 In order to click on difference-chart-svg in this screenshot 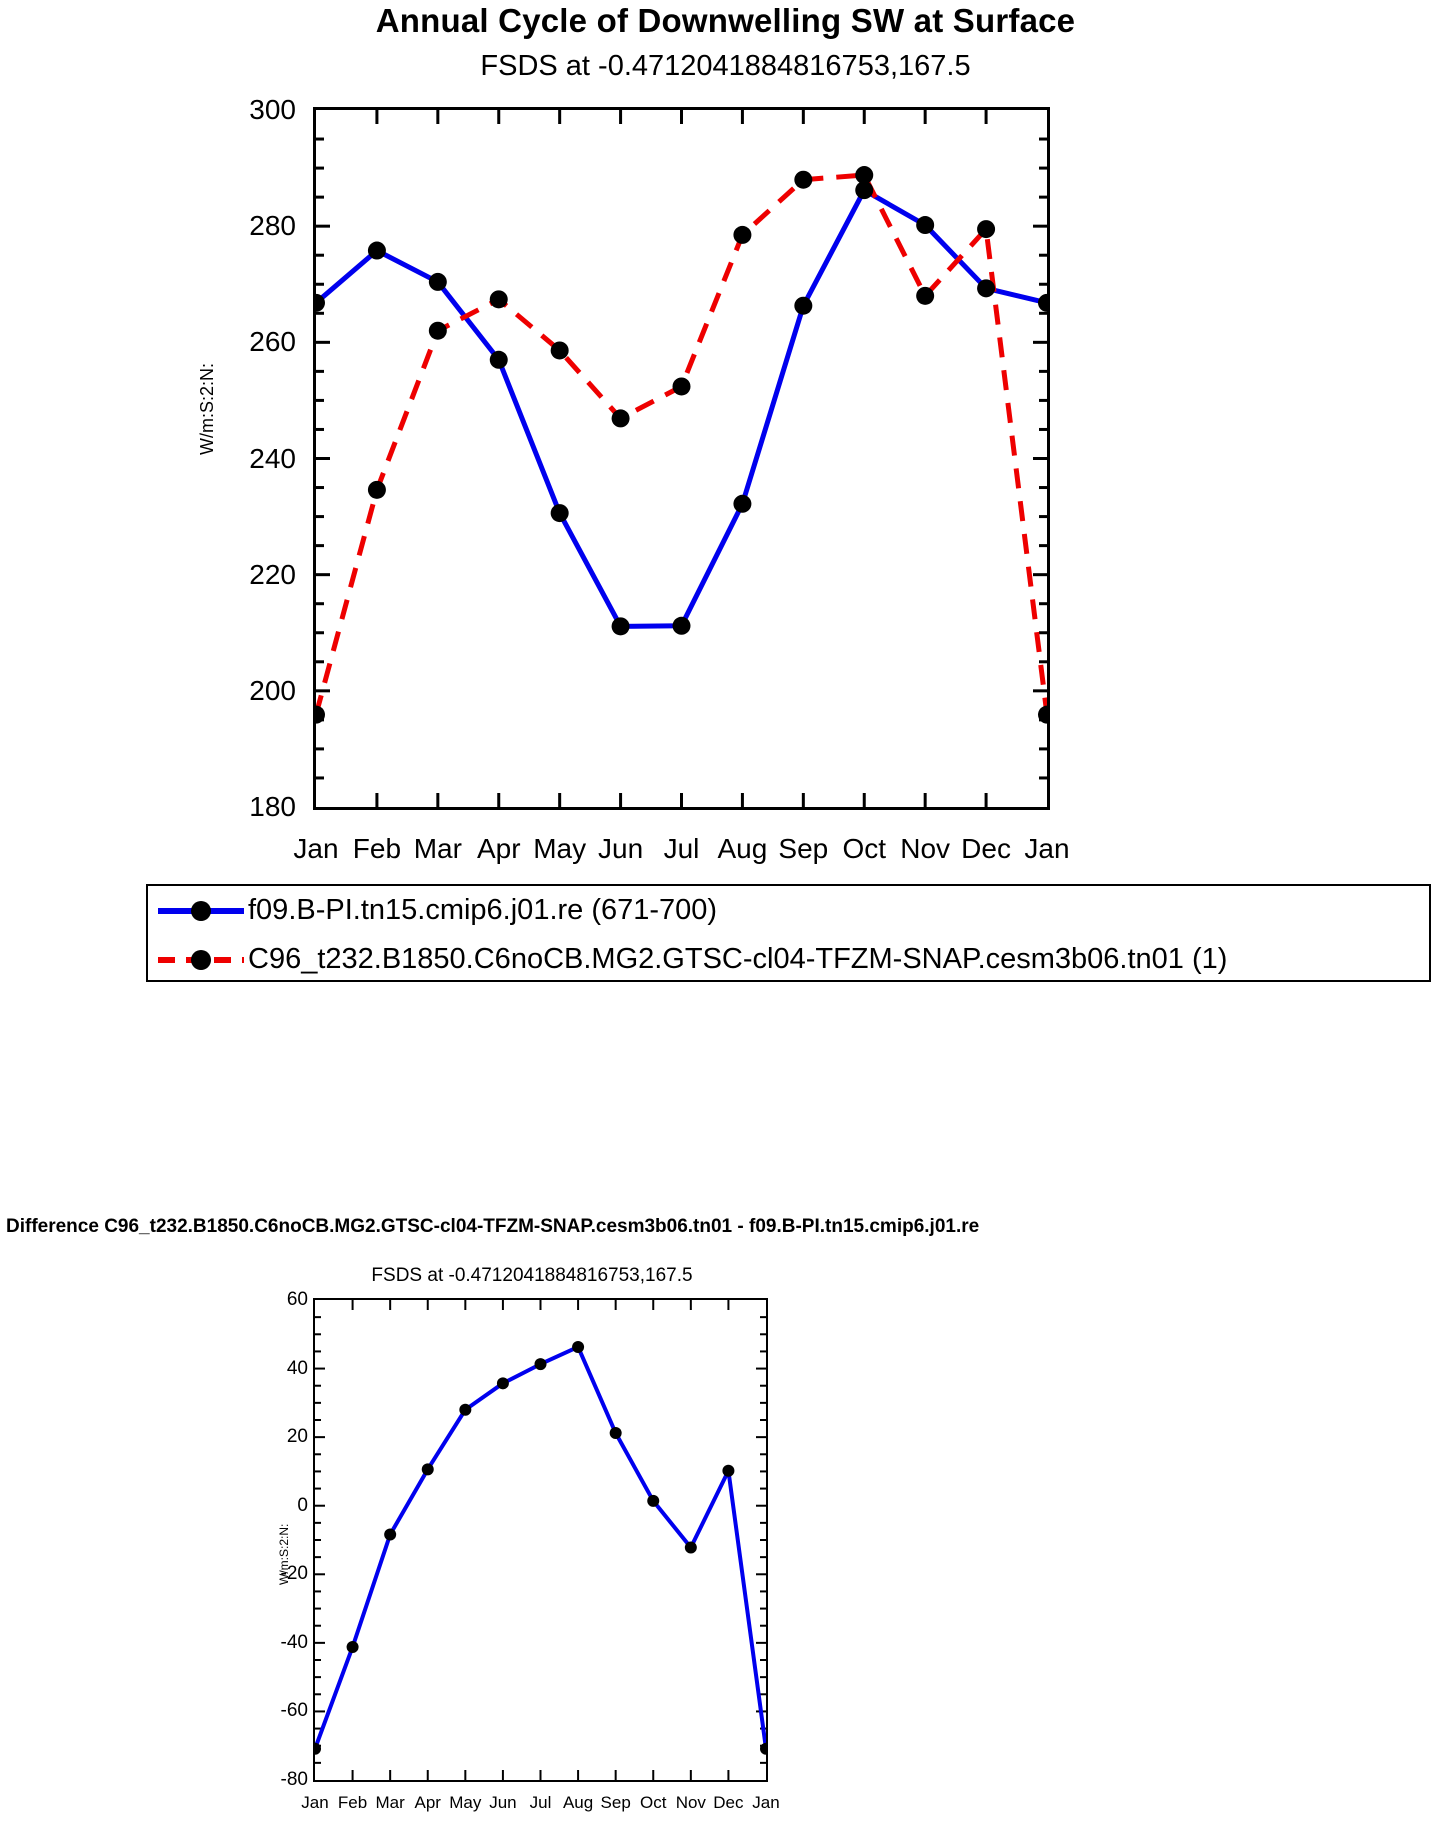, I will do `click(540, 1540)`.